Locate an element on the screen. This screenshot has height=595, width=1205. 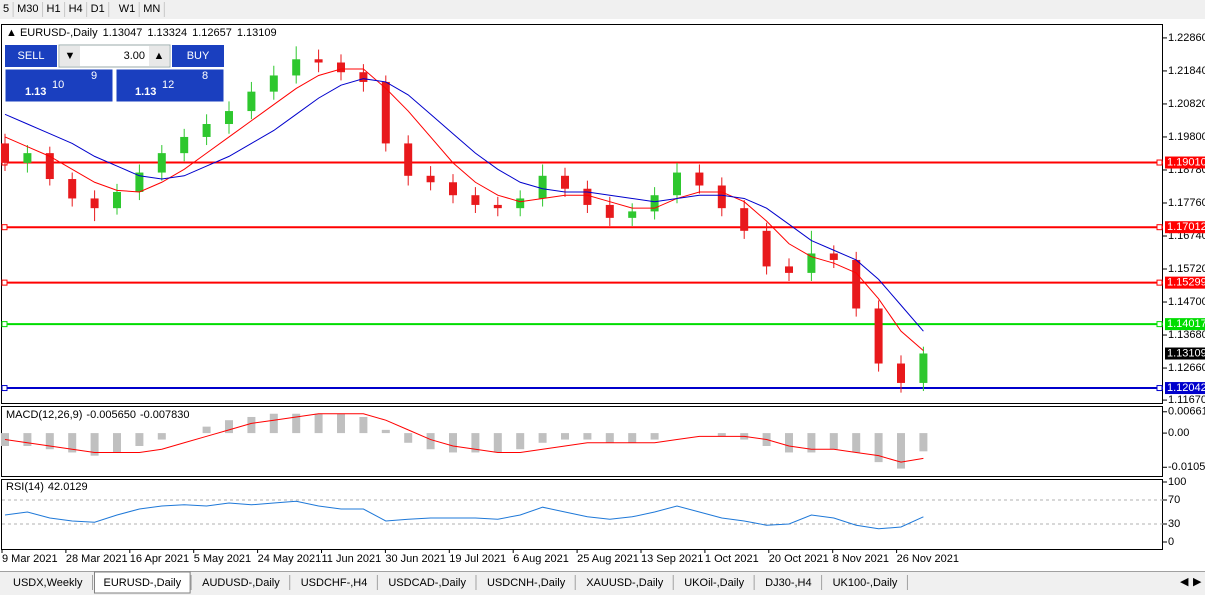
indicator-readout: 42.0129 is located at coordinates (68, 487).